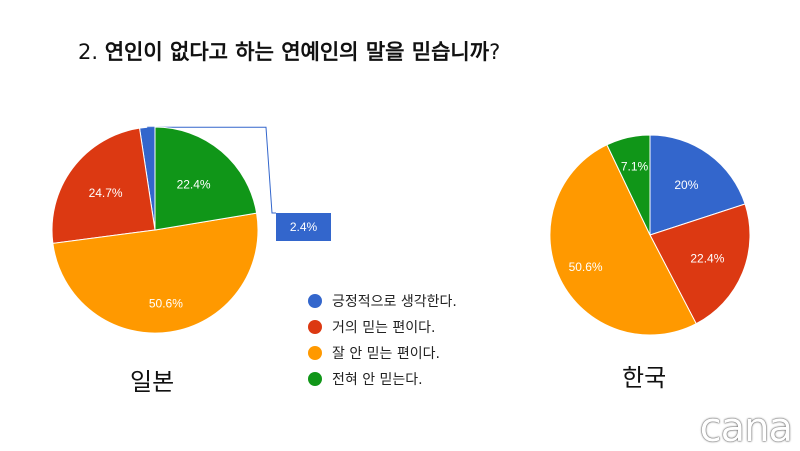 This screenshot has width=800, height=451. I want to click on callout-leader-line, so click(211, 170).